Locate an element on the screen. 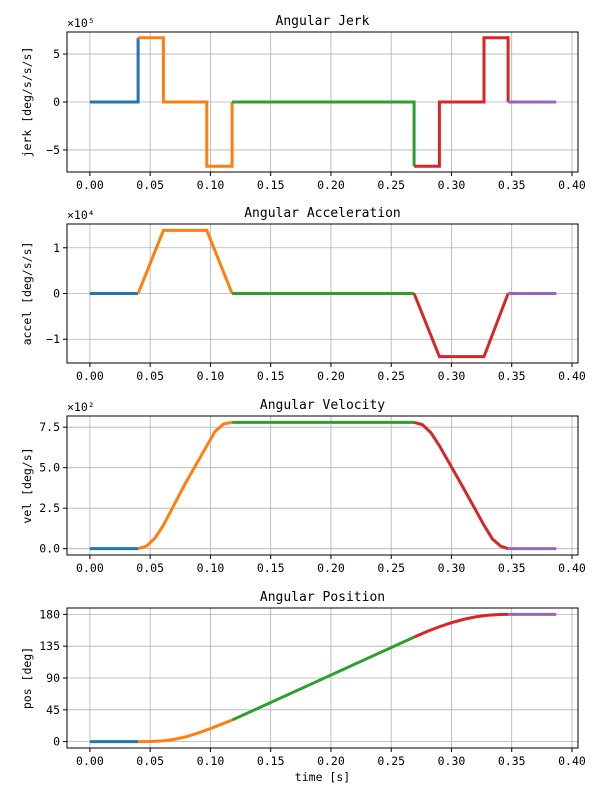  y-tick-label: 45 is located at coordinates (53, 710).